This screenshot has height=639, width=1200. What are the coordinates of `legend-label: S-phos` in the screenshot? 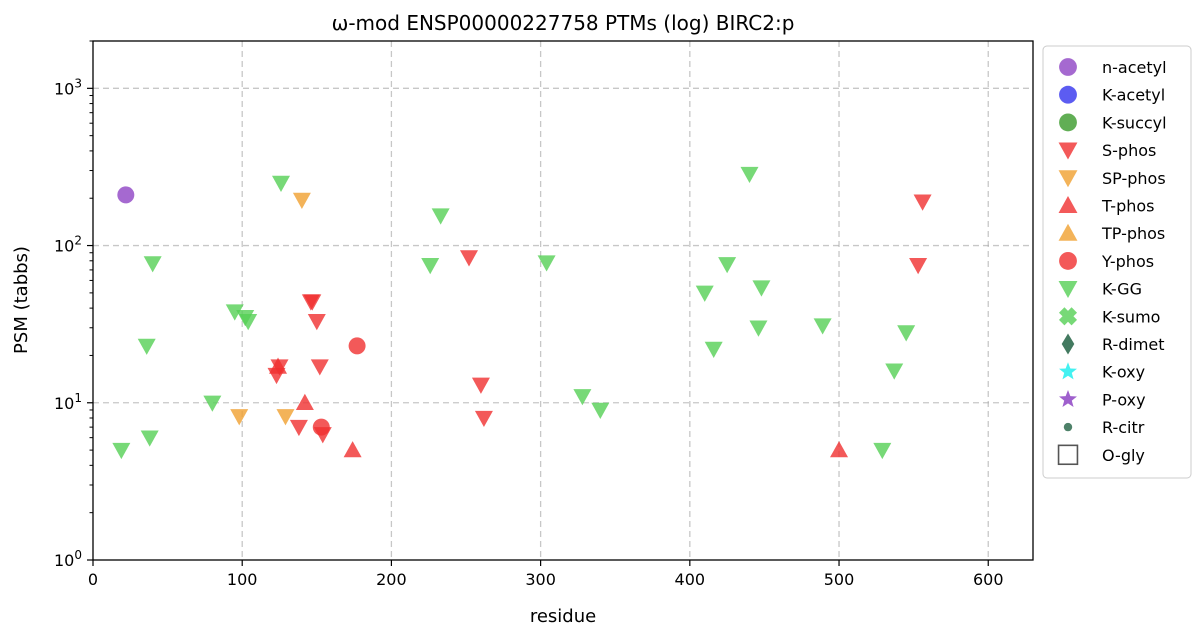 It's located at (1129, 150).